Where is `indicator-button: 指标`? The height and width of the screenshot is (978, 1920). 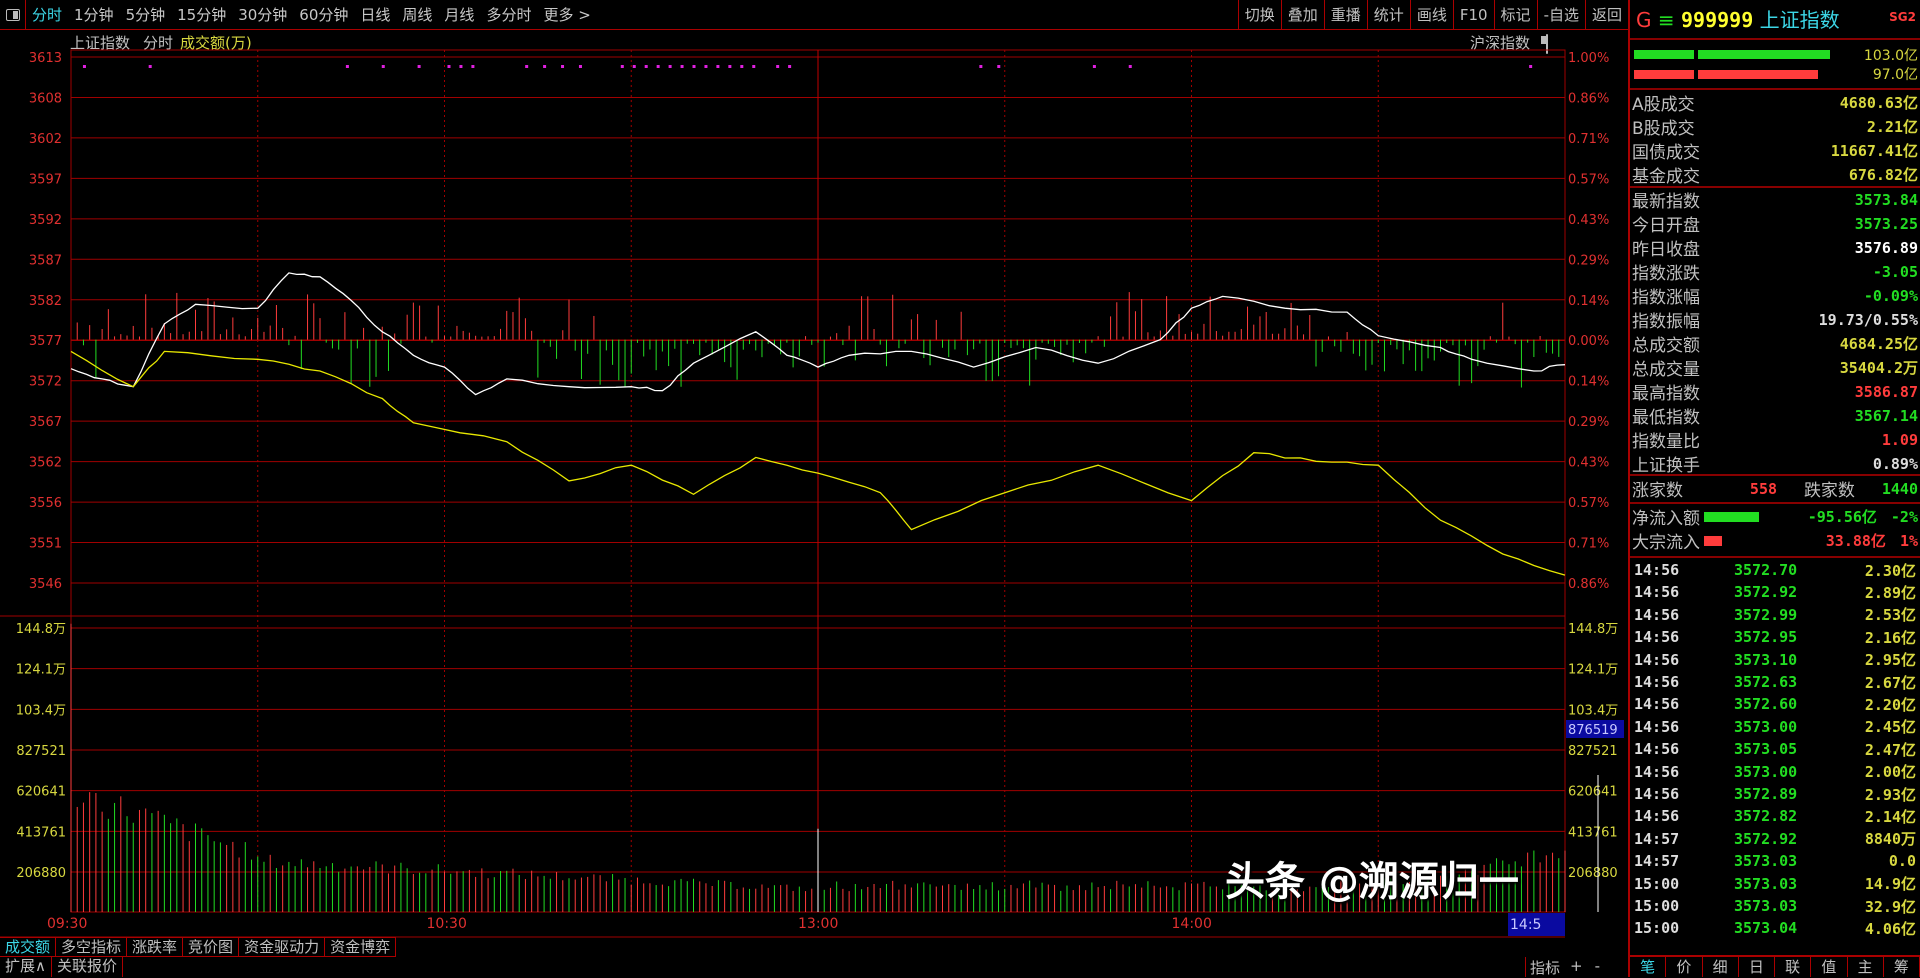
indicator-button: 指标 is located at coordinates (1545, 968).